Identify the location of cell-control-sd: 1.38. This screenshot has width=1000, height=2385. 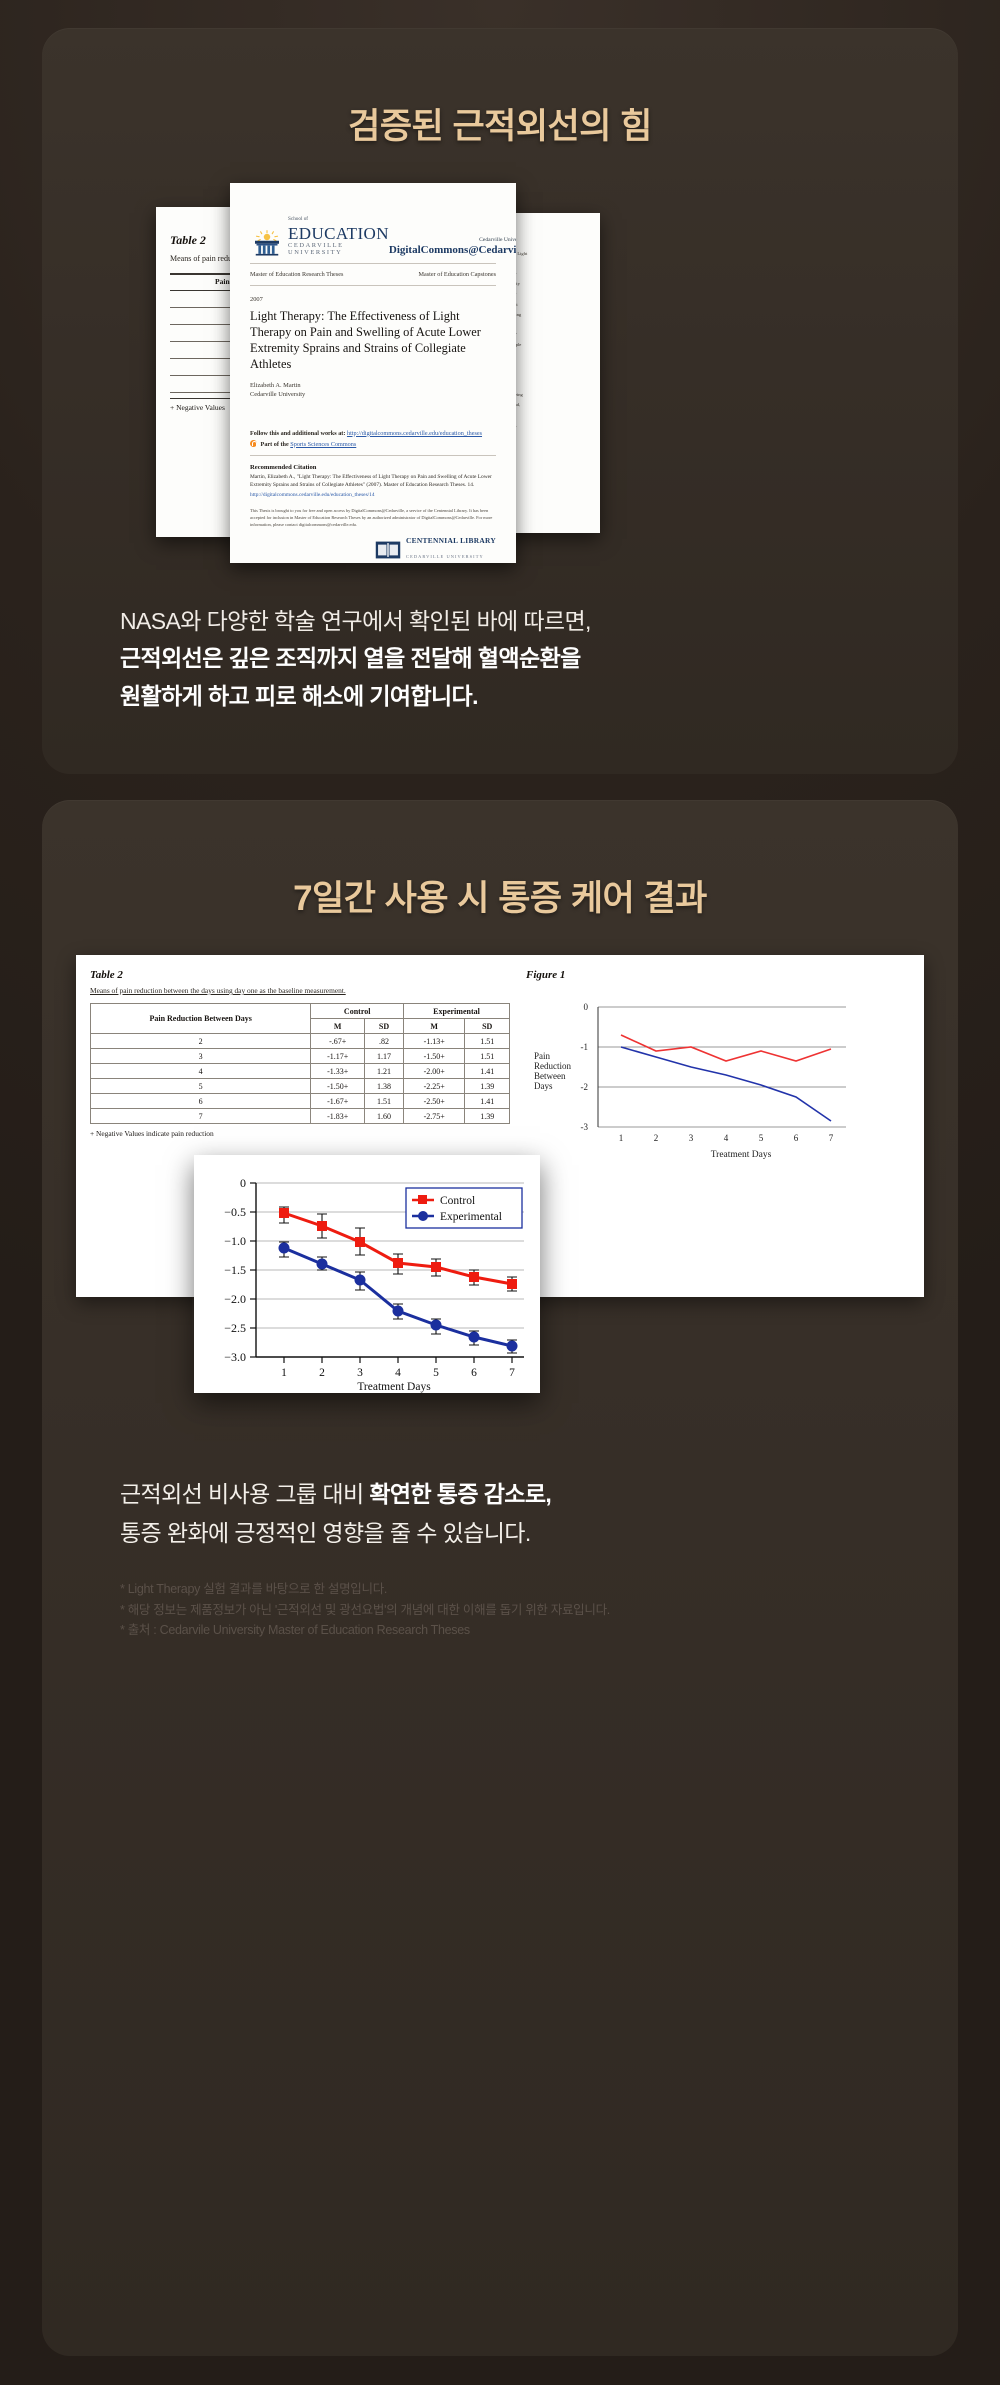
(384, 1086).